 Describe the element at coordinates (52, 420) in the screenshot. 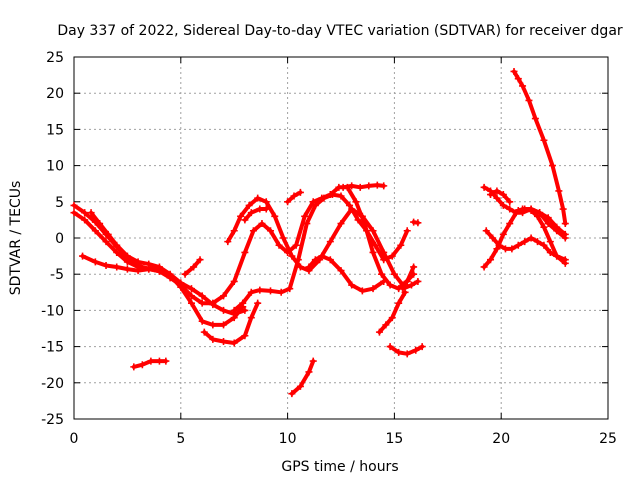

I see `y-tick-label: -25` at that location.